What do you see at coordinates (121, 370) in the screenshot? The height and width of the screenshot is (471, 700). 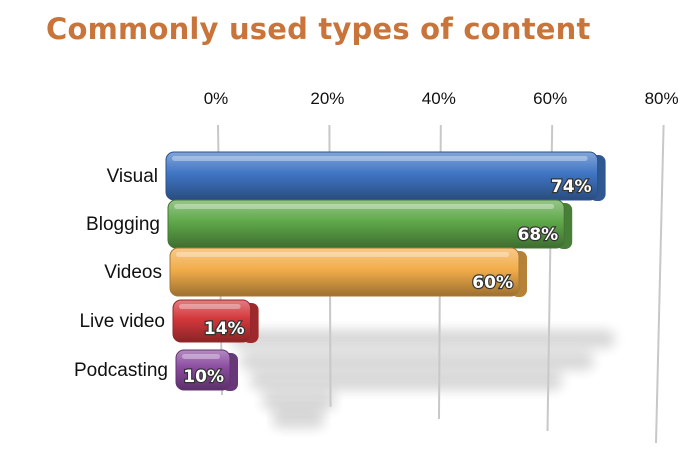 I see `category-label-podcasting: Podcasting` at bounding box center [121, 370].